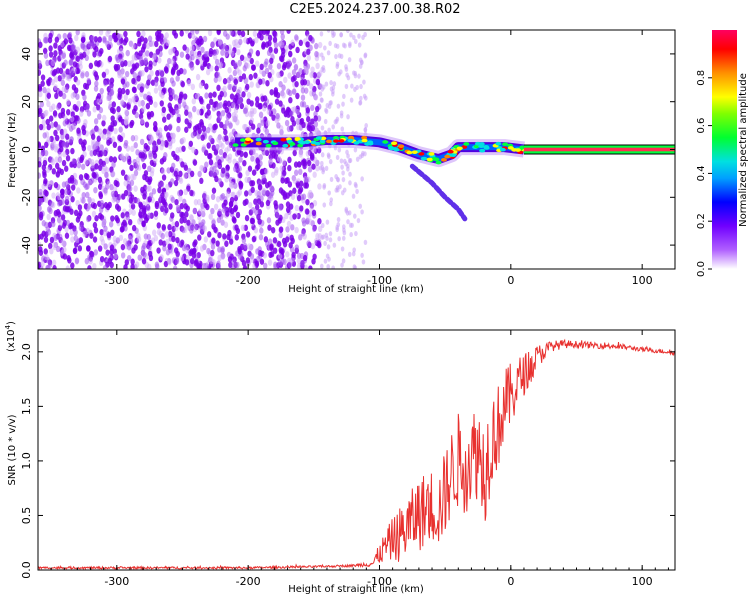 The height and width of the screenshot is (600, 750). Describe the element at coordinates (248, 280) in the screenshot. I see `top-x-tick-label: -200` at that location.